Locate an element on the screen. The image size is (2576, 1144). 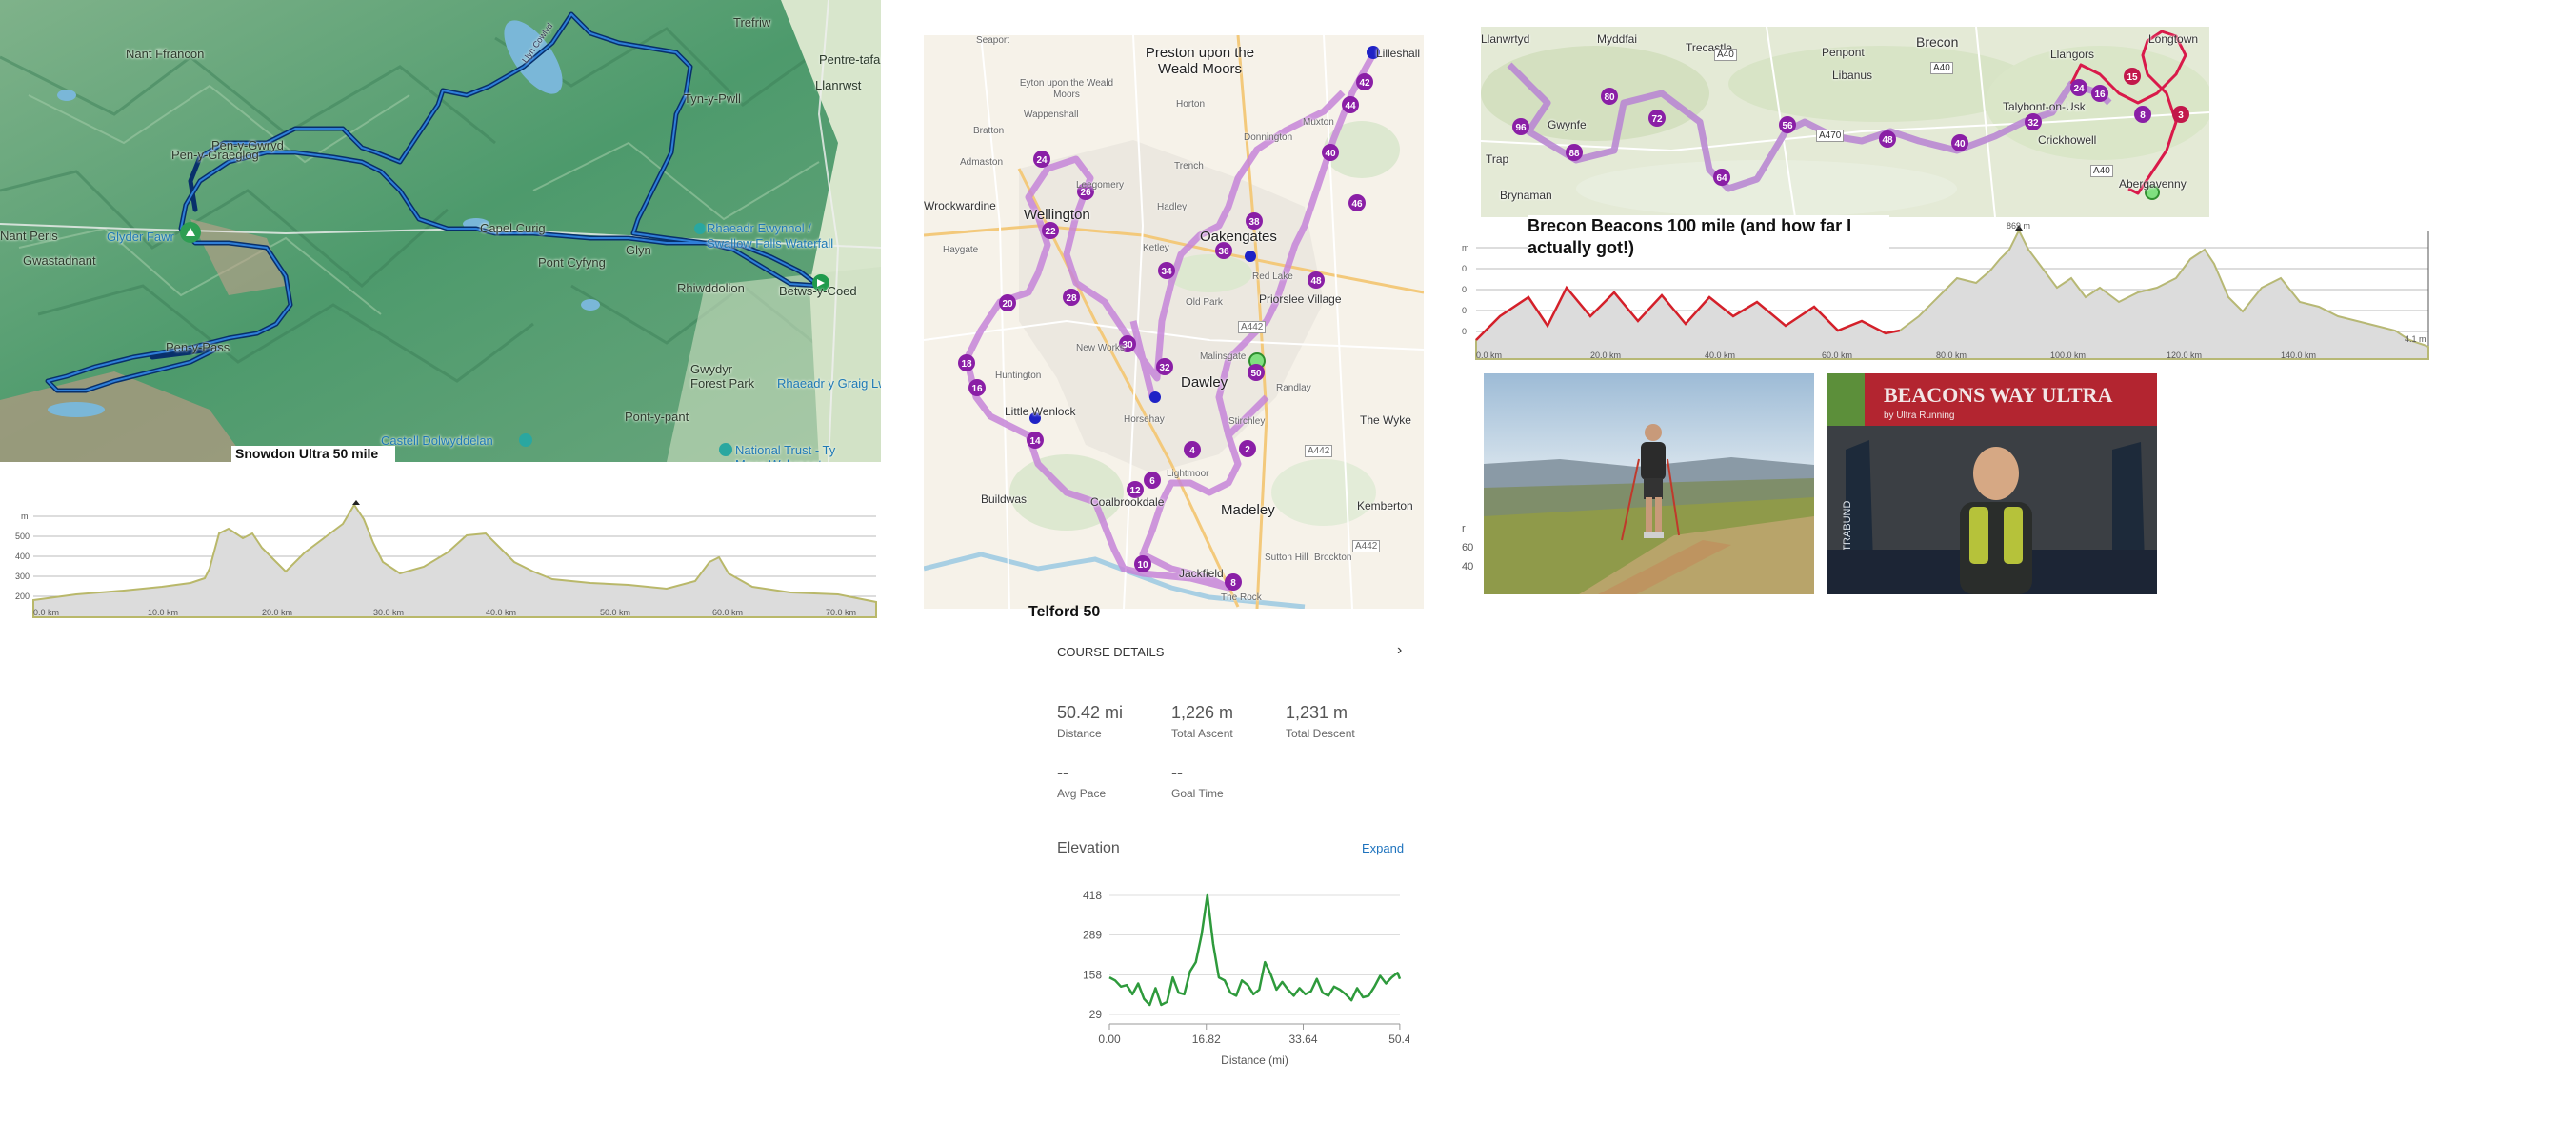
checkpoint-label: 44 is located at coordinates (1350, 106).